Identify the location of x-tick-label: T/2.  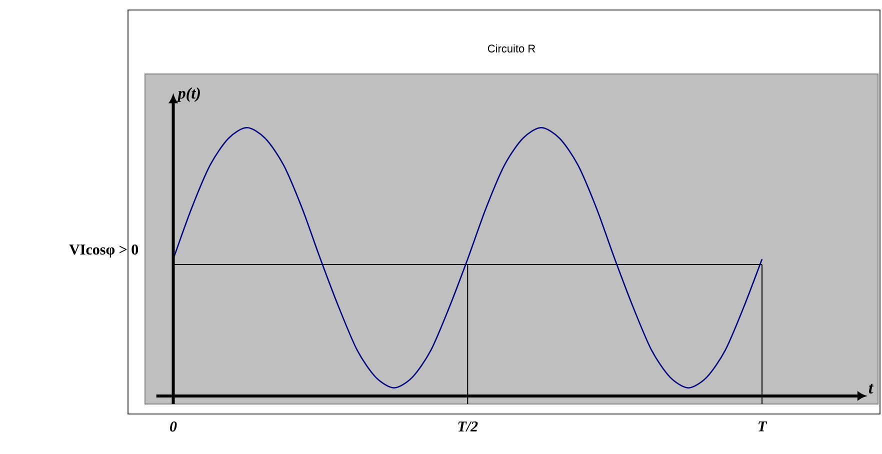
(468, 426).